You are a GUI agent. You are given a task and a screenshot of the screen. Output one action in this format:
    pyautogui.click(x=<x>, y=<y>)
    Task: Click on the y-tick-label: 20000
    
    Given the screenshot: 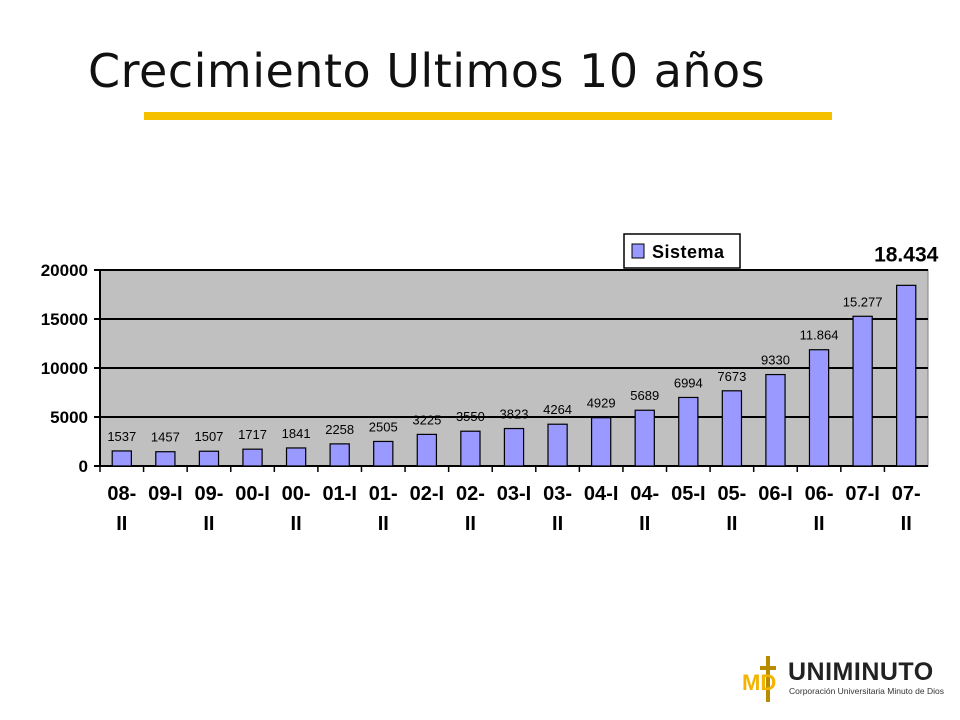 What is the action you would take?
    pyautogui.click(x=64, y=270)
    